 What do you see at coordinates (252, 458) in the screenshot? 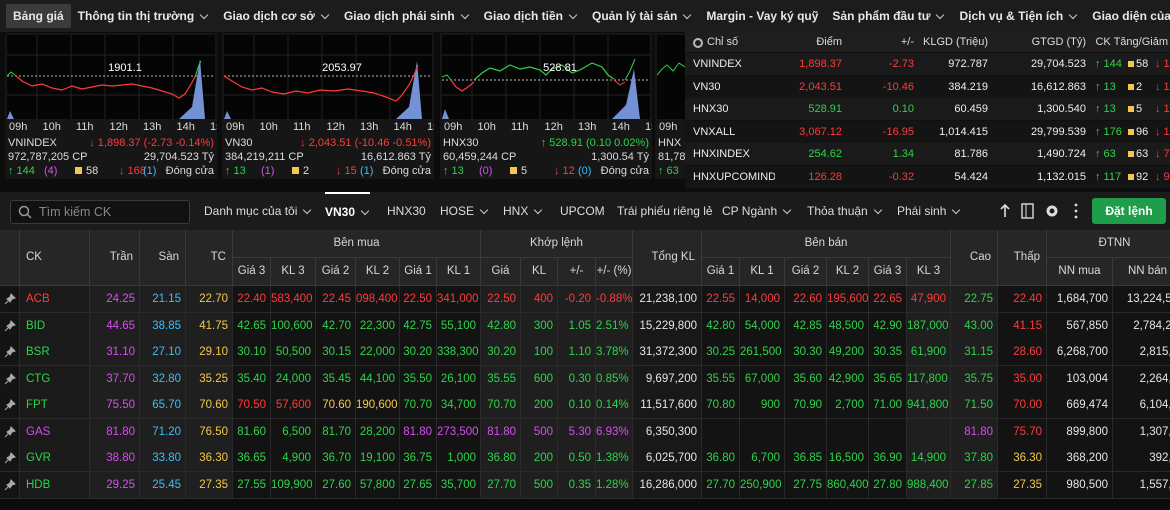
I see `cell: 36.65` at bounding box center [252, 458].